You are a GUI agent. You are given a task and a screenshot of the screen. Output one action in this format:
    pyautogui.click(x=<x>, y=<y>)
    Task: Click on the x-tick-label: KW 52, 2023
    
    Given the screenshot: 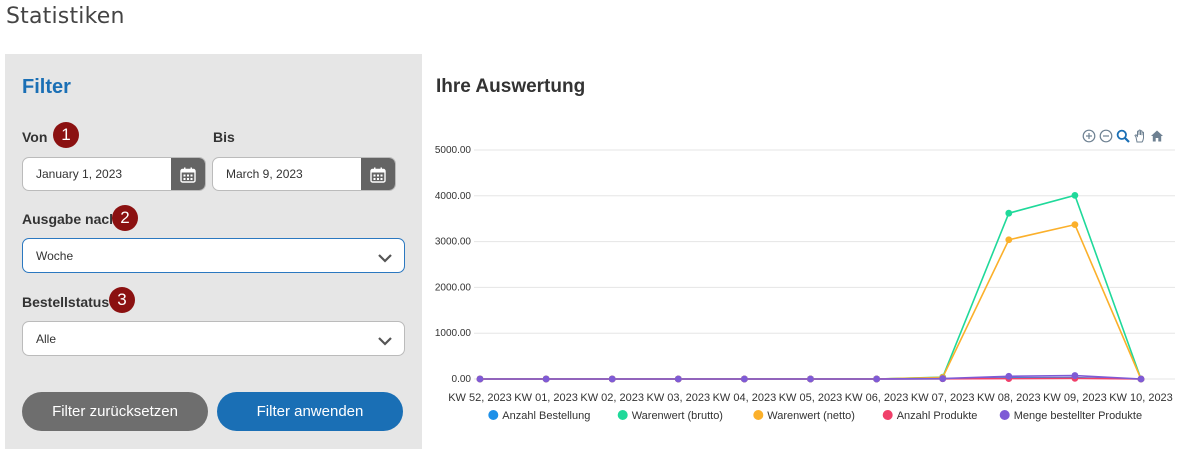 What is the action you would take?
    pyautogui.click(x=480, y=398)
    